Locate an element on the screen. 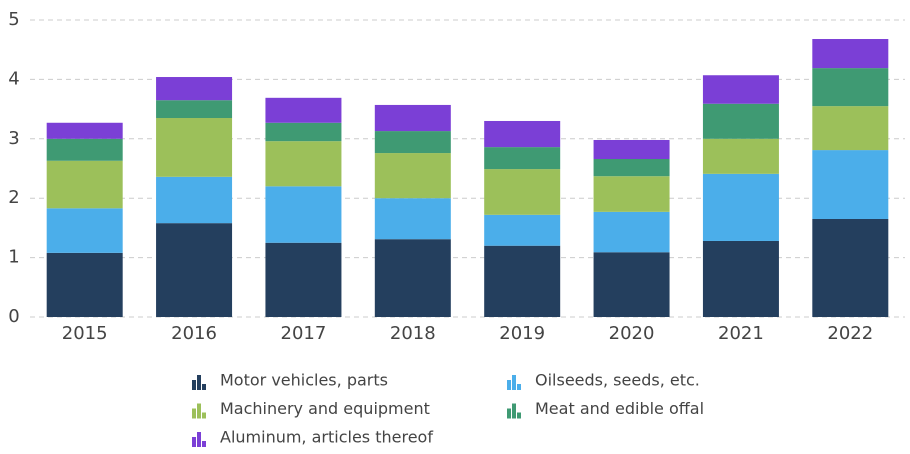 This screenshot has height=454, width=910. x-tick-label: 2019 is located at coordinates (522, 333).